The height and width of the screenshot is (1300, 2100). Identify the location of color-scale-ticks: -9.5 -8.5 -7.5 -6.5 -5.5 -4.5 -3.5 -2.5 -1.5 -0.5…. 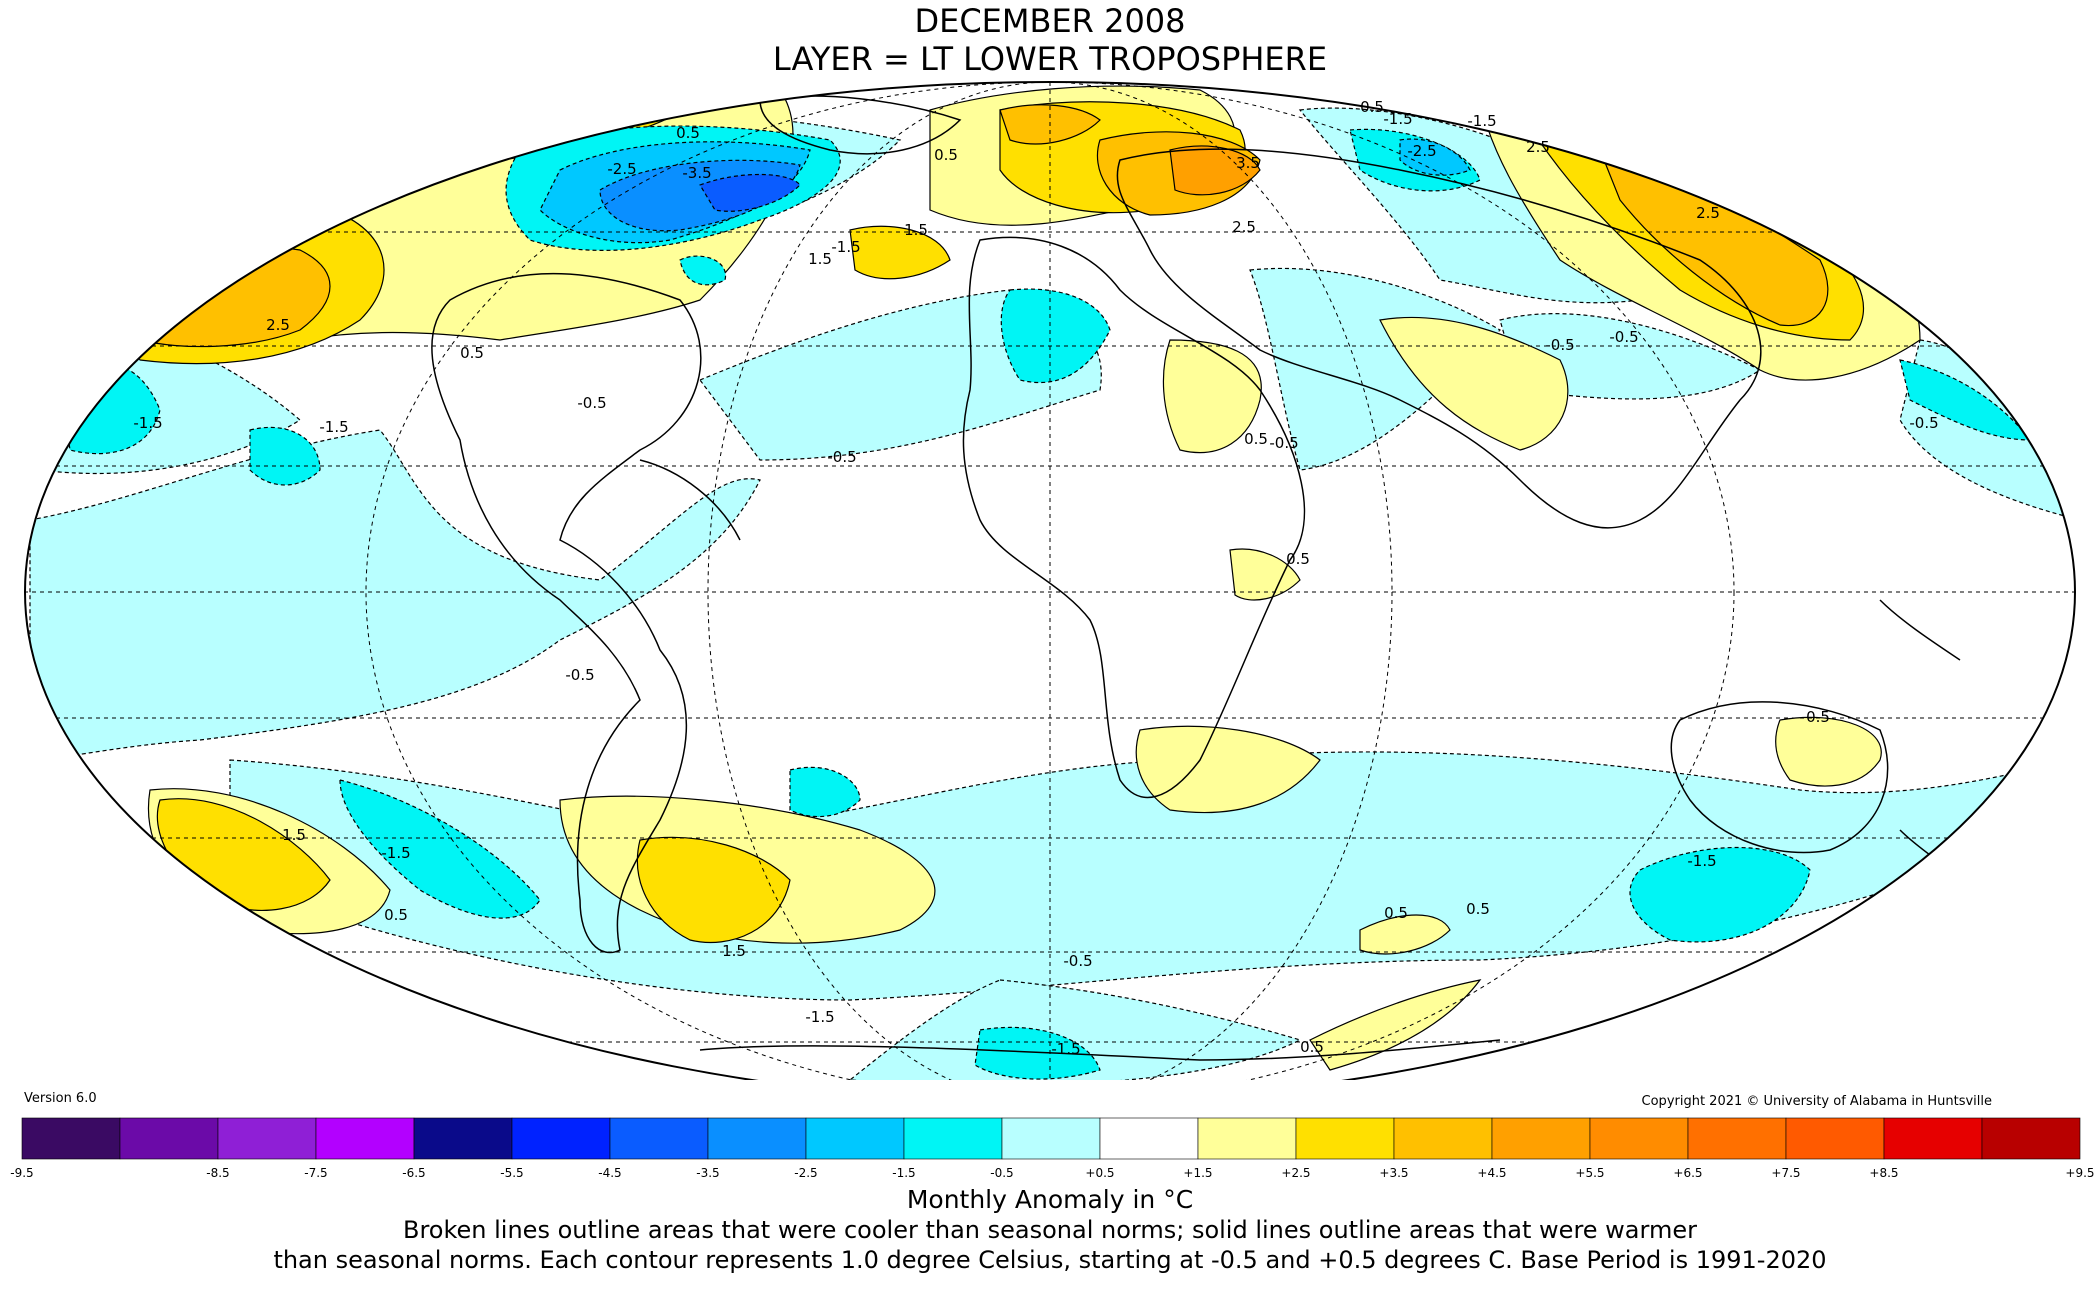
(1052, 1173).